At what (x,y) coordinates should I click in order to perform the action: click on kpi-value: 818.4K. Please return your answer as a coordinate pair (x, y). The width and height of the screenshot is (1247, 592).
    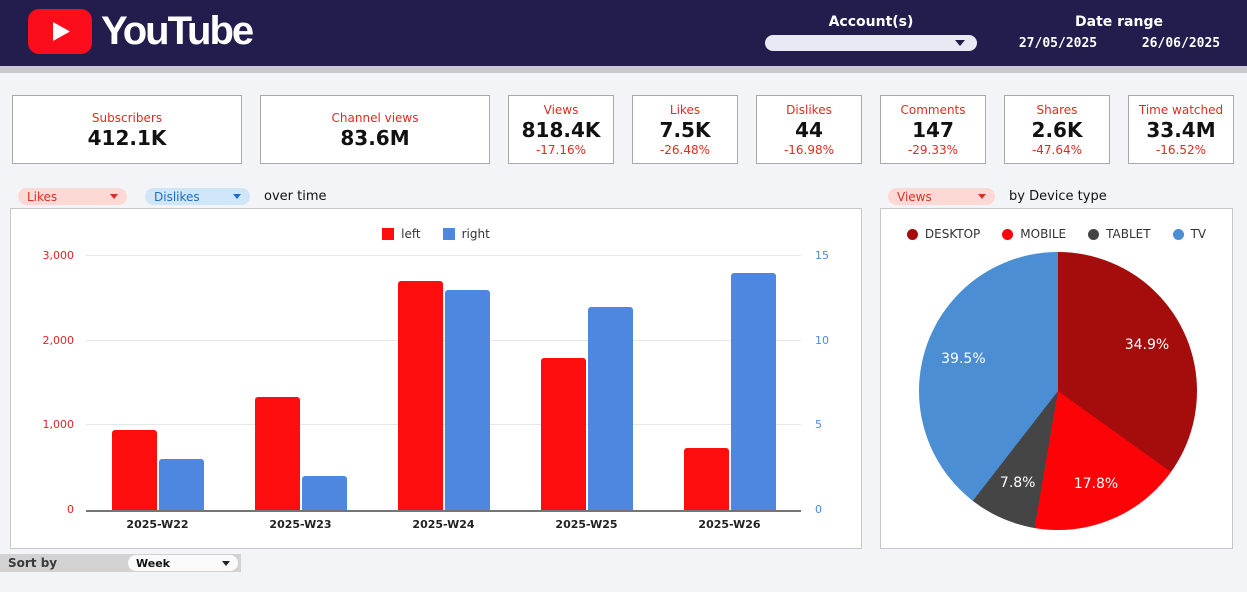
    Looking at the image, I should click on (561, 129).